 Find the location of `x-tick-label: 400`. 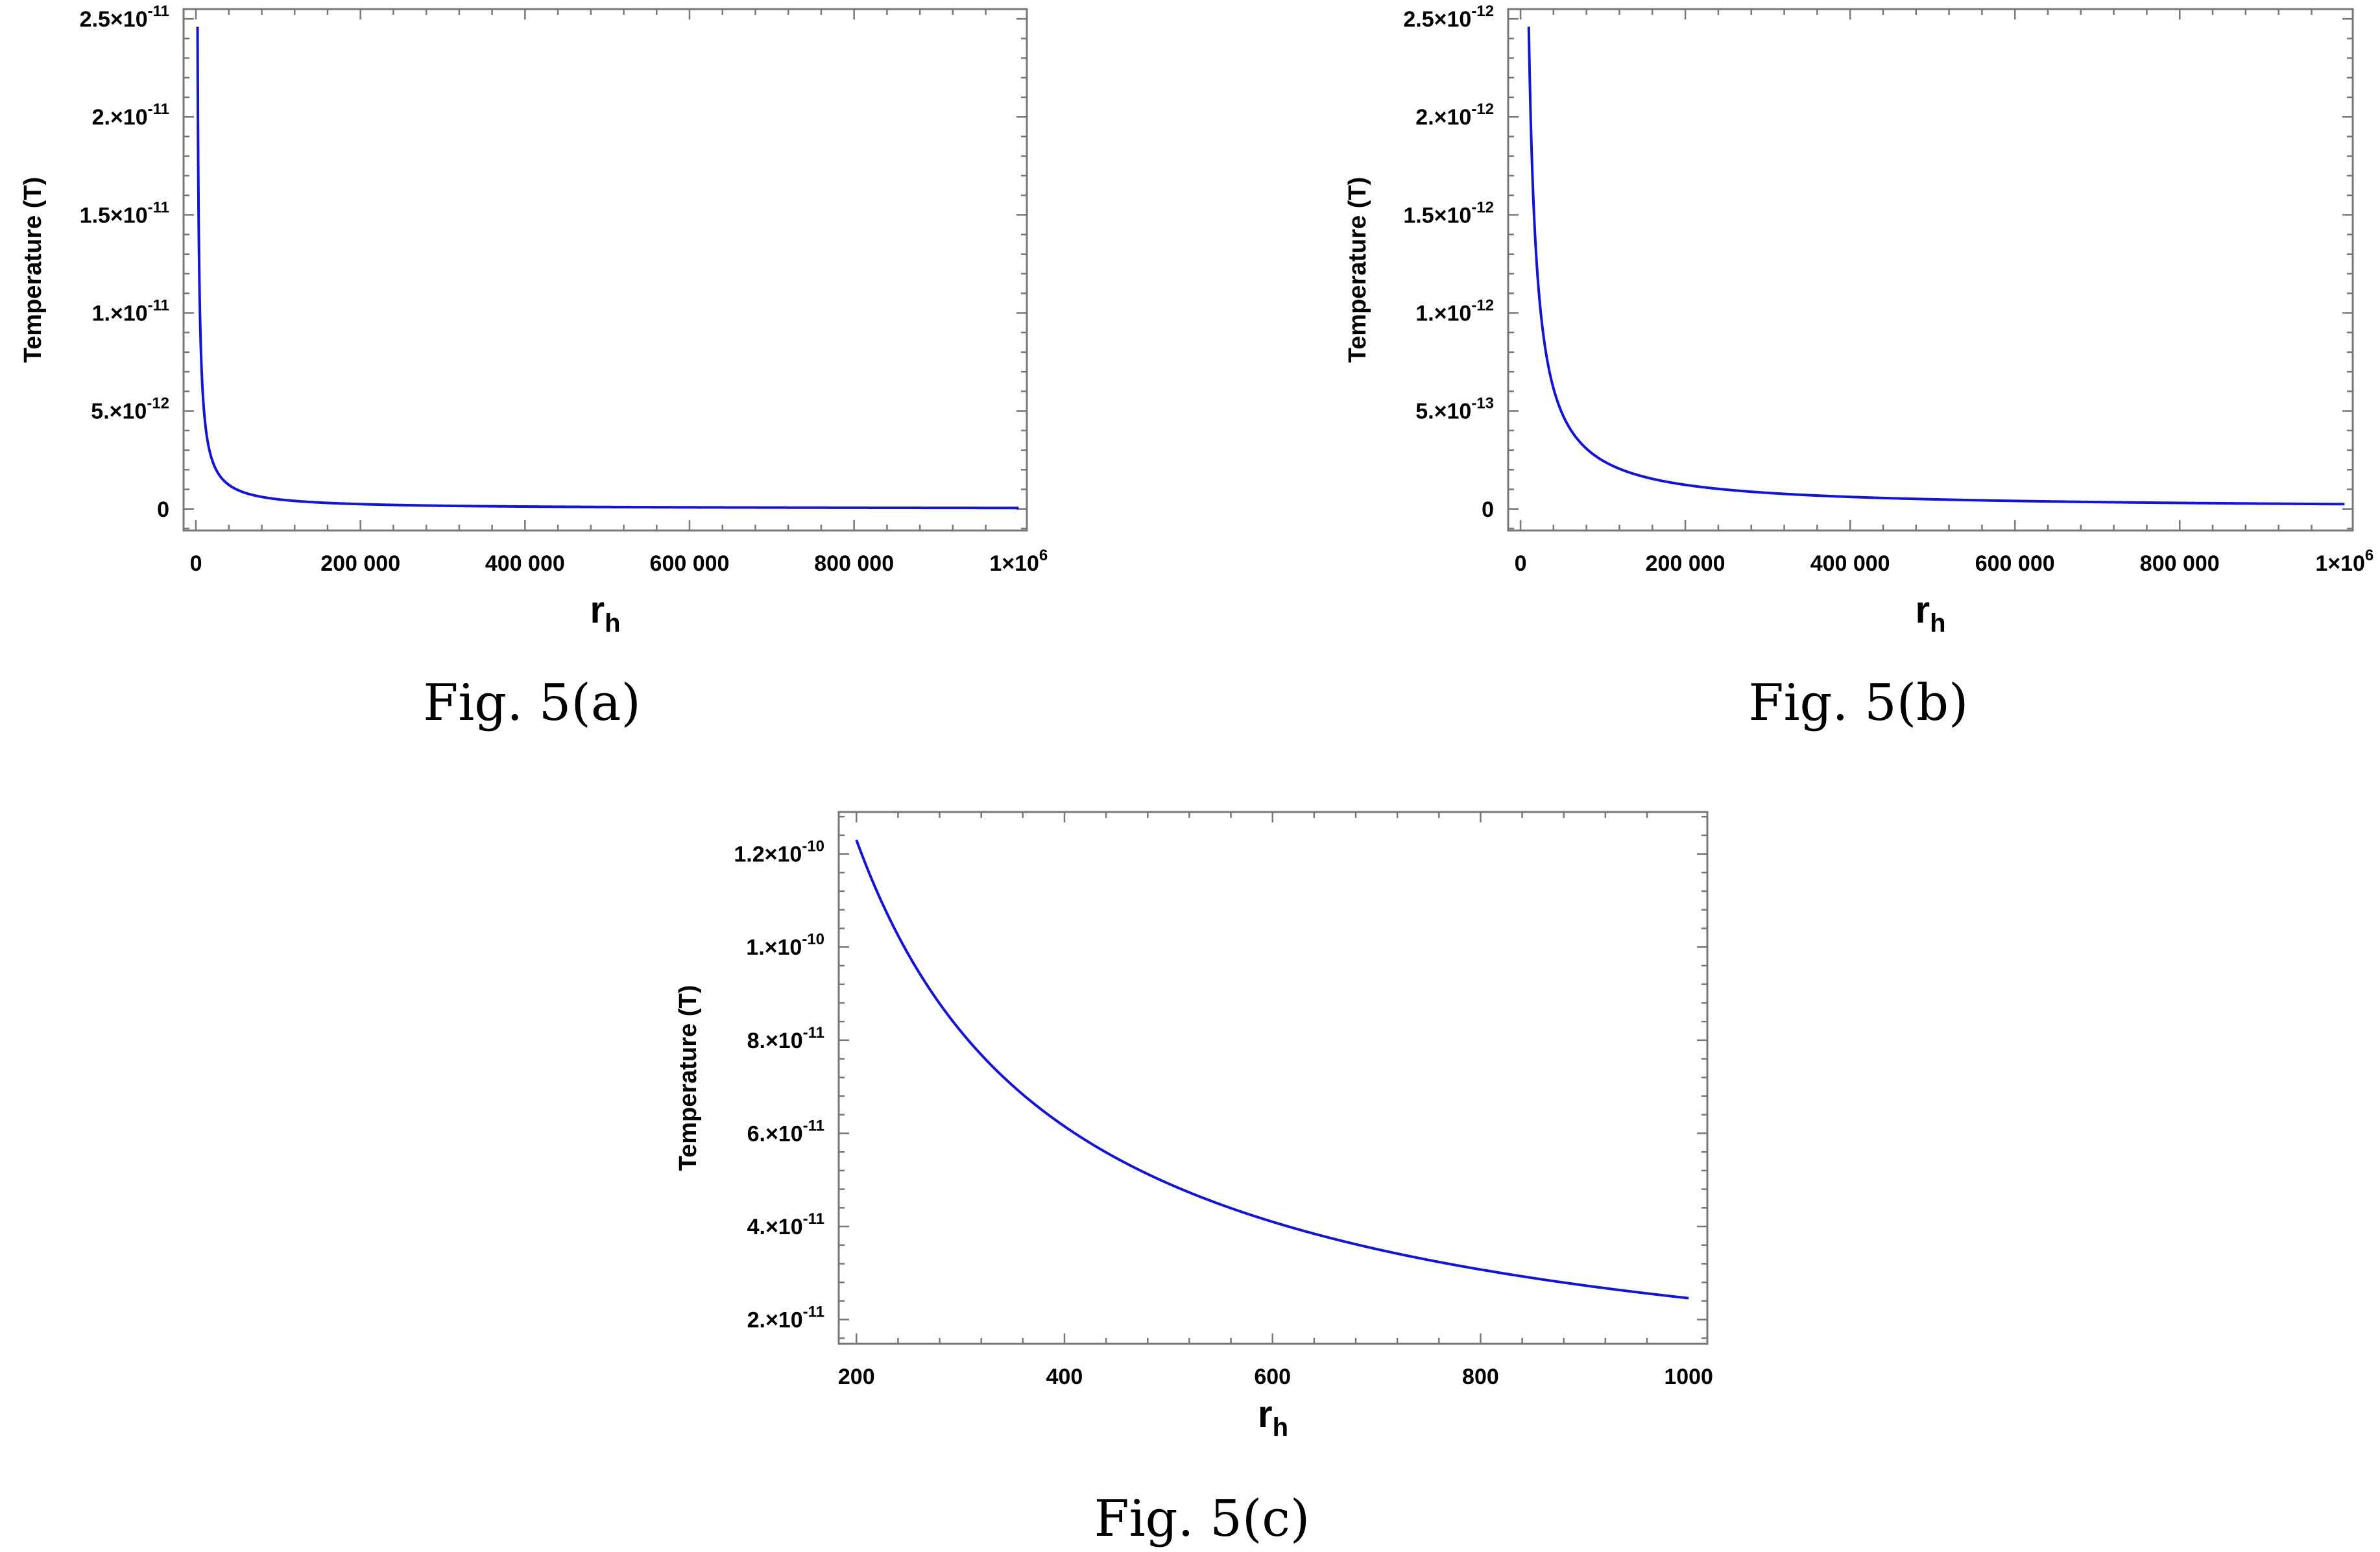

x-tick-label: 400 is located at coordinates (1064, 1377).